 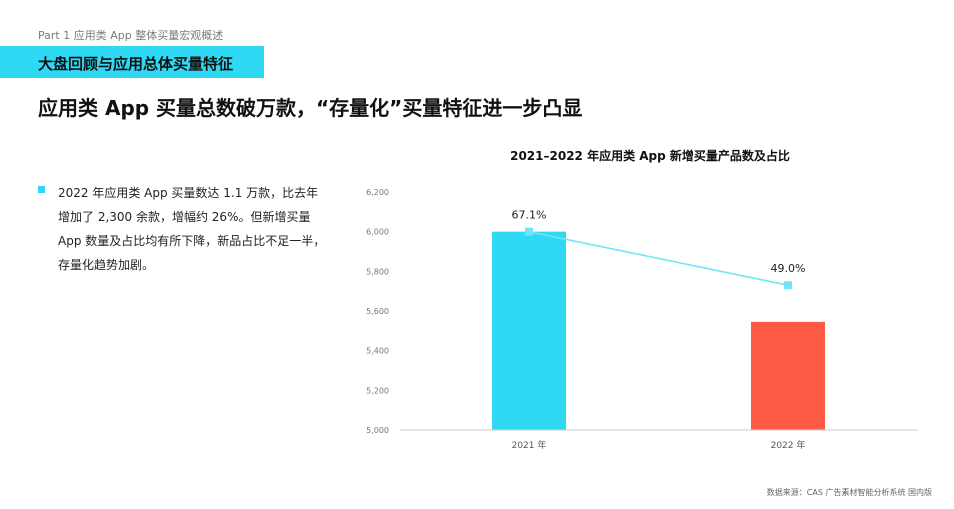 What do you see at coordinates (41, 189) in the screenshot?
I see `bullet-square-icon` at bounding box center [41, 189].